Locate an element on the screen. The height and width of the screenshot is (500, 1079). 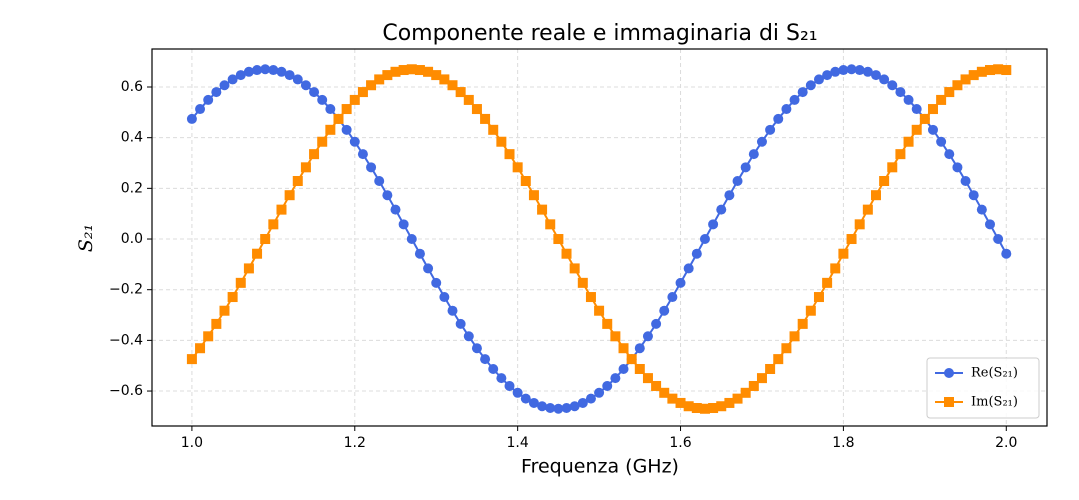
chart-title: Componente reale e immaginaria di S₂₁ is located at coordinates (599, 33).